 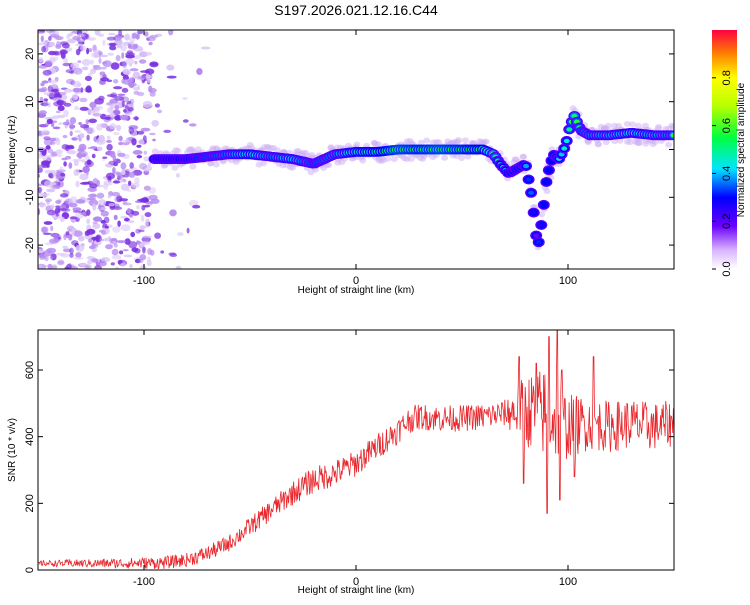 What do you see at coordinates (727, 77) in the screenshot?
I see `colorbar-tick-label: 0.8` at bounding box center [727, 77].